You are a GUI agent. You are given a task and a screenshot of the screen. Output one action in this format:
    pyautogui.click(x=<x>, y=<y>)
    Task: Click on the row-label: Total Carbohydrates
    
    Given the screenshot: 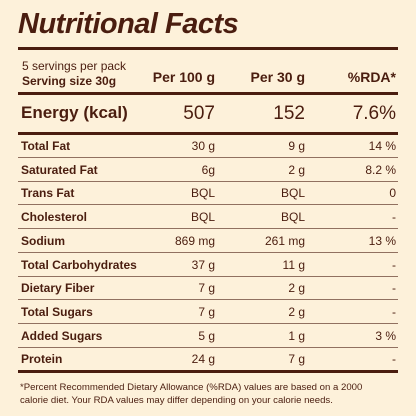 What is the action you would take?
    pyautogui.click(x=79, y=264)
    